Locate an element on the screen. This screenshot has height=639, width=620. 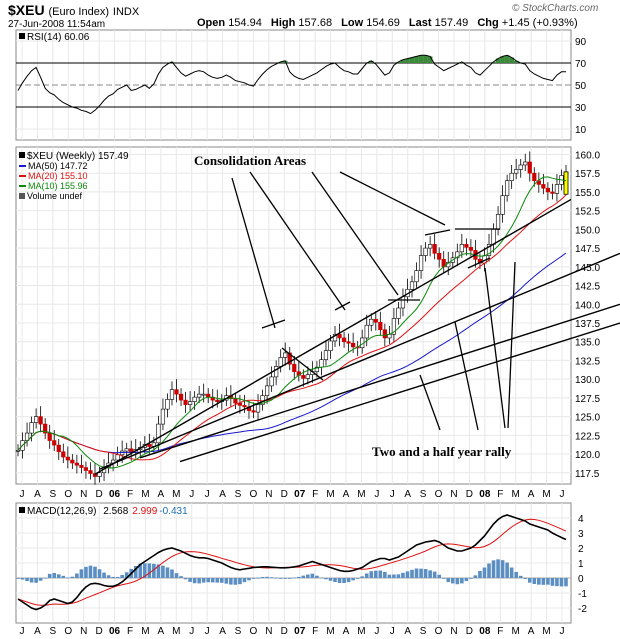
exchange: INDX is located at coordinates (126, 12).